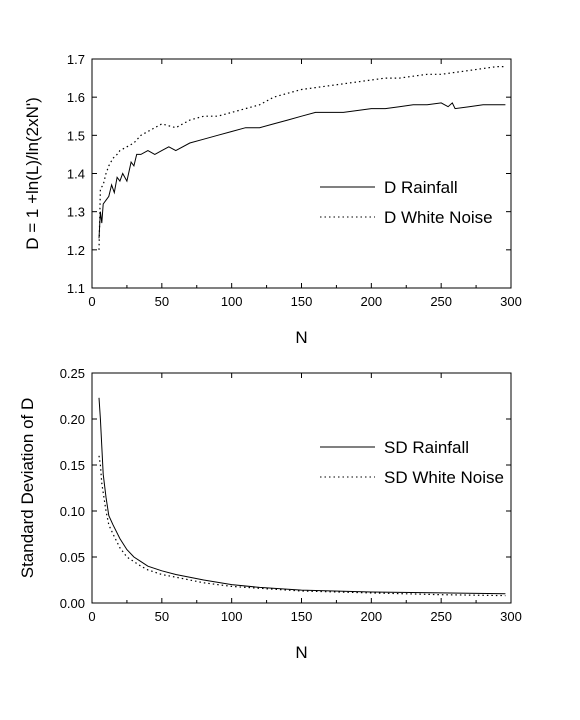 Image resolution: width=580 pixels, height=720 pixels. What do you see at coordinates (426, 447) in the screenshot?
I see `legend-label-1: SD Rainfall` at bounding box center [426, 447].